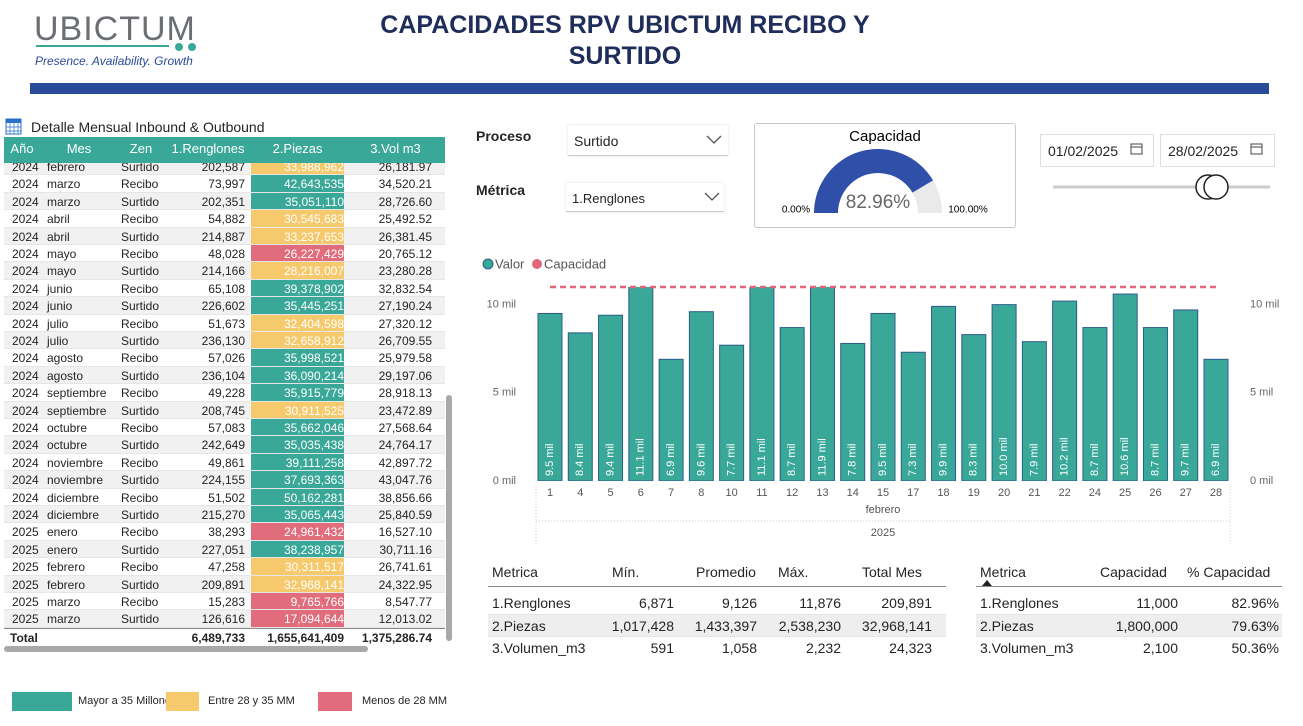 The image size is (1303, 726). I want to click on sort-icon, so click(987, 583).